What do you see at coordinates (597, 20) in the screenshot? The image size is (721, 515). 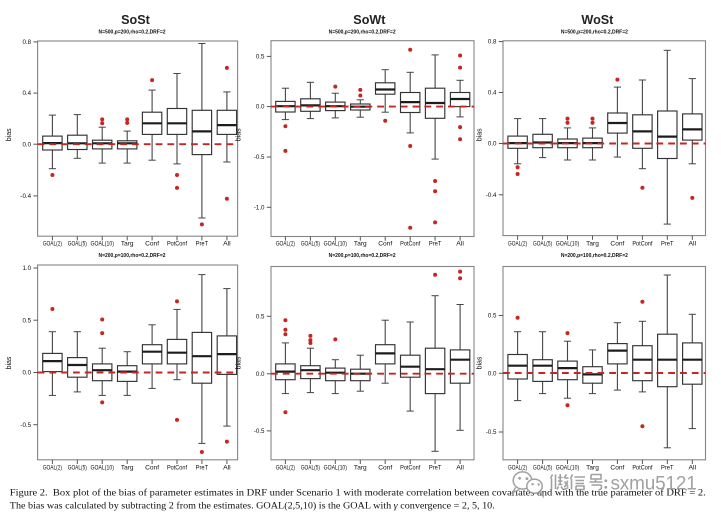 I see `svg-text: WoSt` at bounding box center [597, 20].